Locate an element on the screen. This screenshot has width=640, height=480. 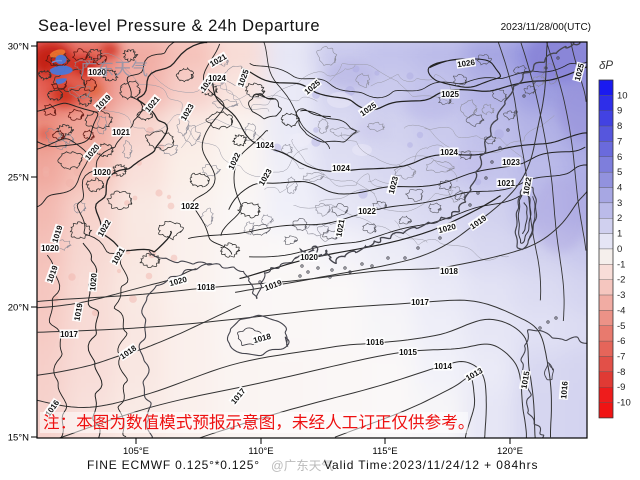
svg-text: 25°N is located at coordinates (18, 178).